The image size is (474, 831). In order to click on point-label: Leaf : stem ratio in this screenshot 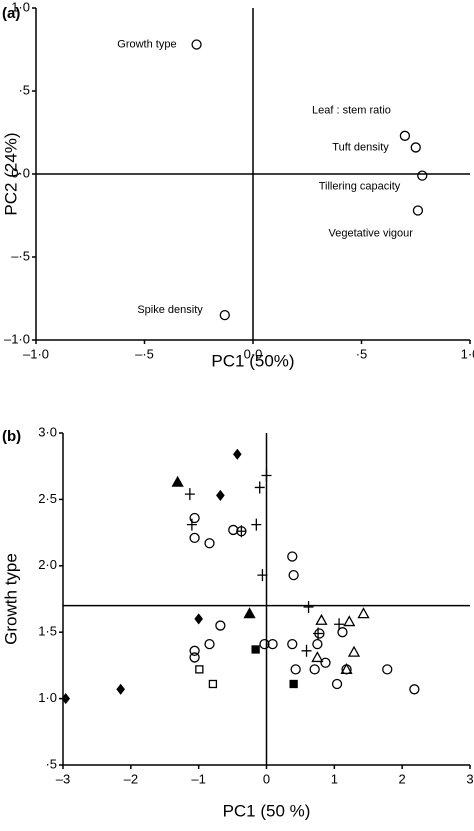, I will do `click(351, 111)`.